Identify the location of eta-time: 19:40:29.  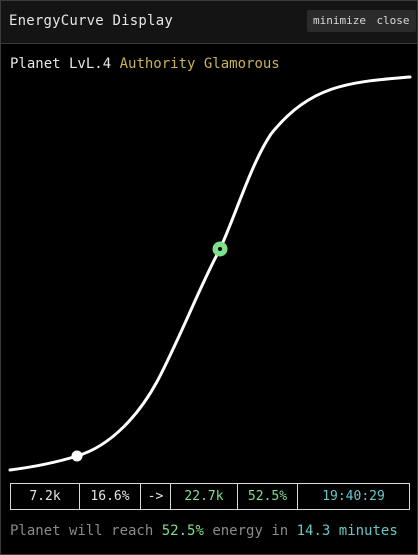
(354, 496).